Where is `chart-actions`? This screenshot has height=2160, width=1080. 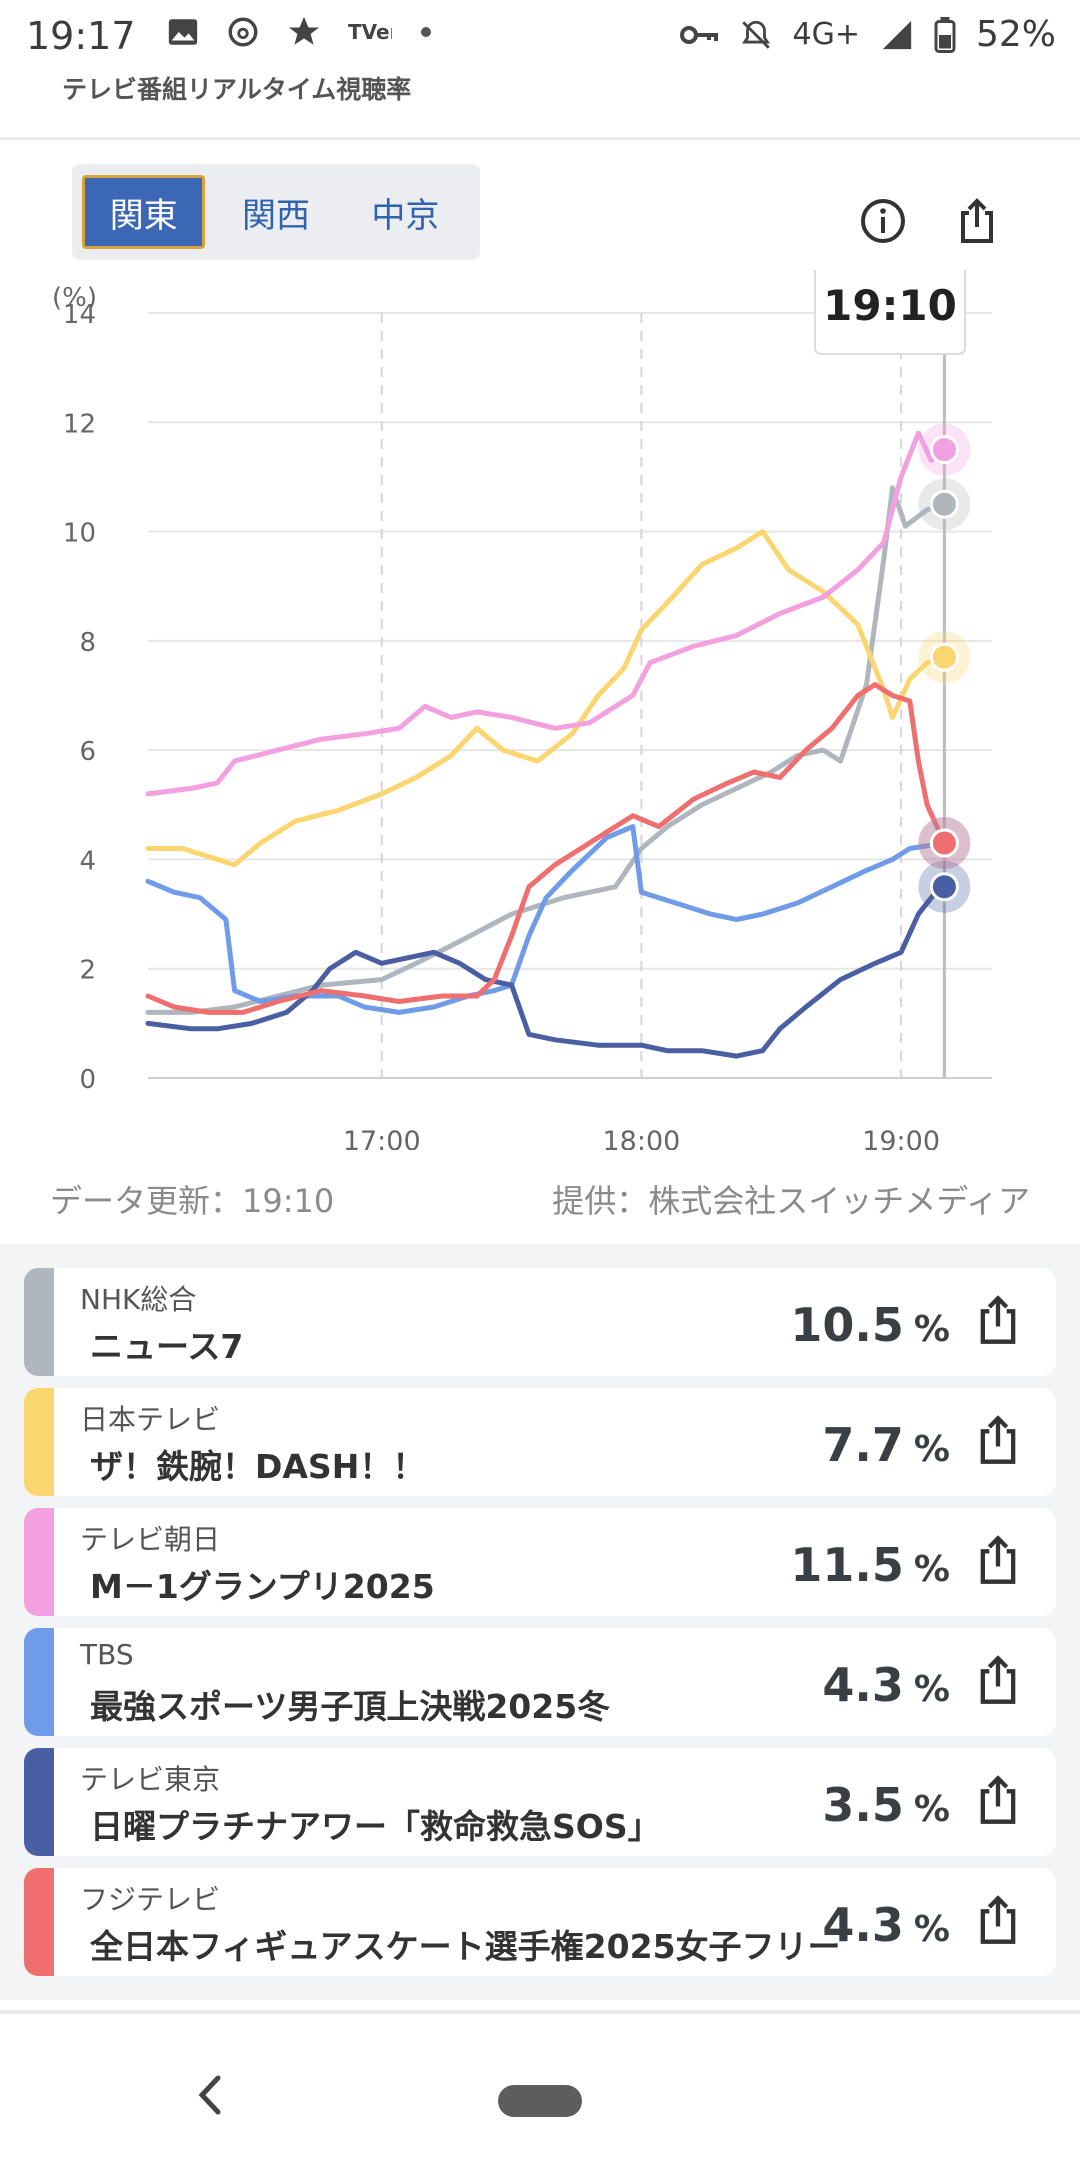
chart-actions is located at coordinates (930, 221).